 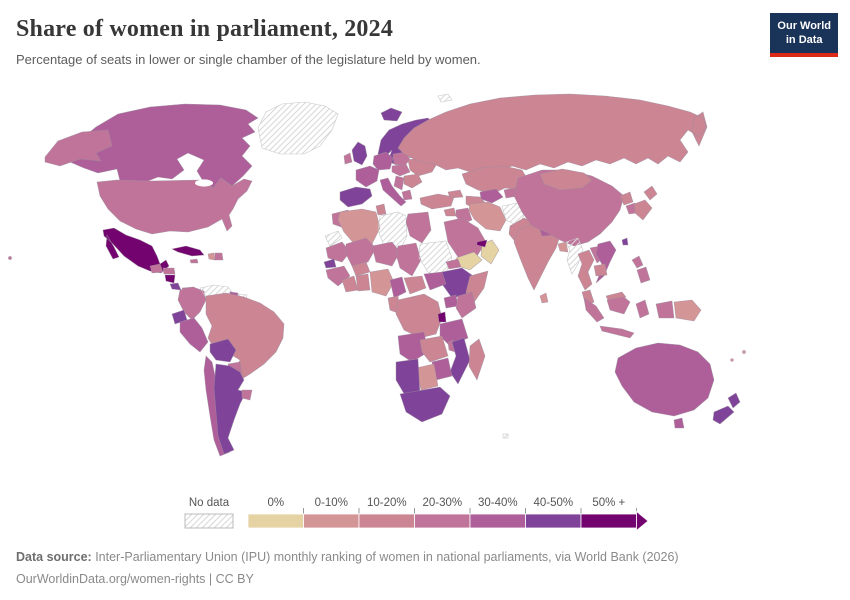 I want to click on country-greece, so click(x=407, y=195).